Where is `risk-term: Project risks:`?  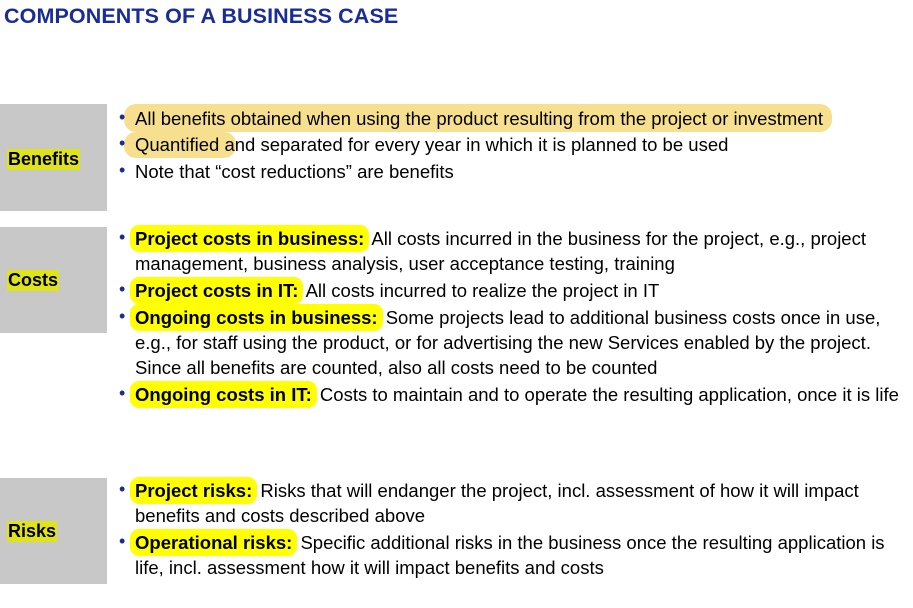 risk-term: Project risks: is located at coordinates (194, 490).